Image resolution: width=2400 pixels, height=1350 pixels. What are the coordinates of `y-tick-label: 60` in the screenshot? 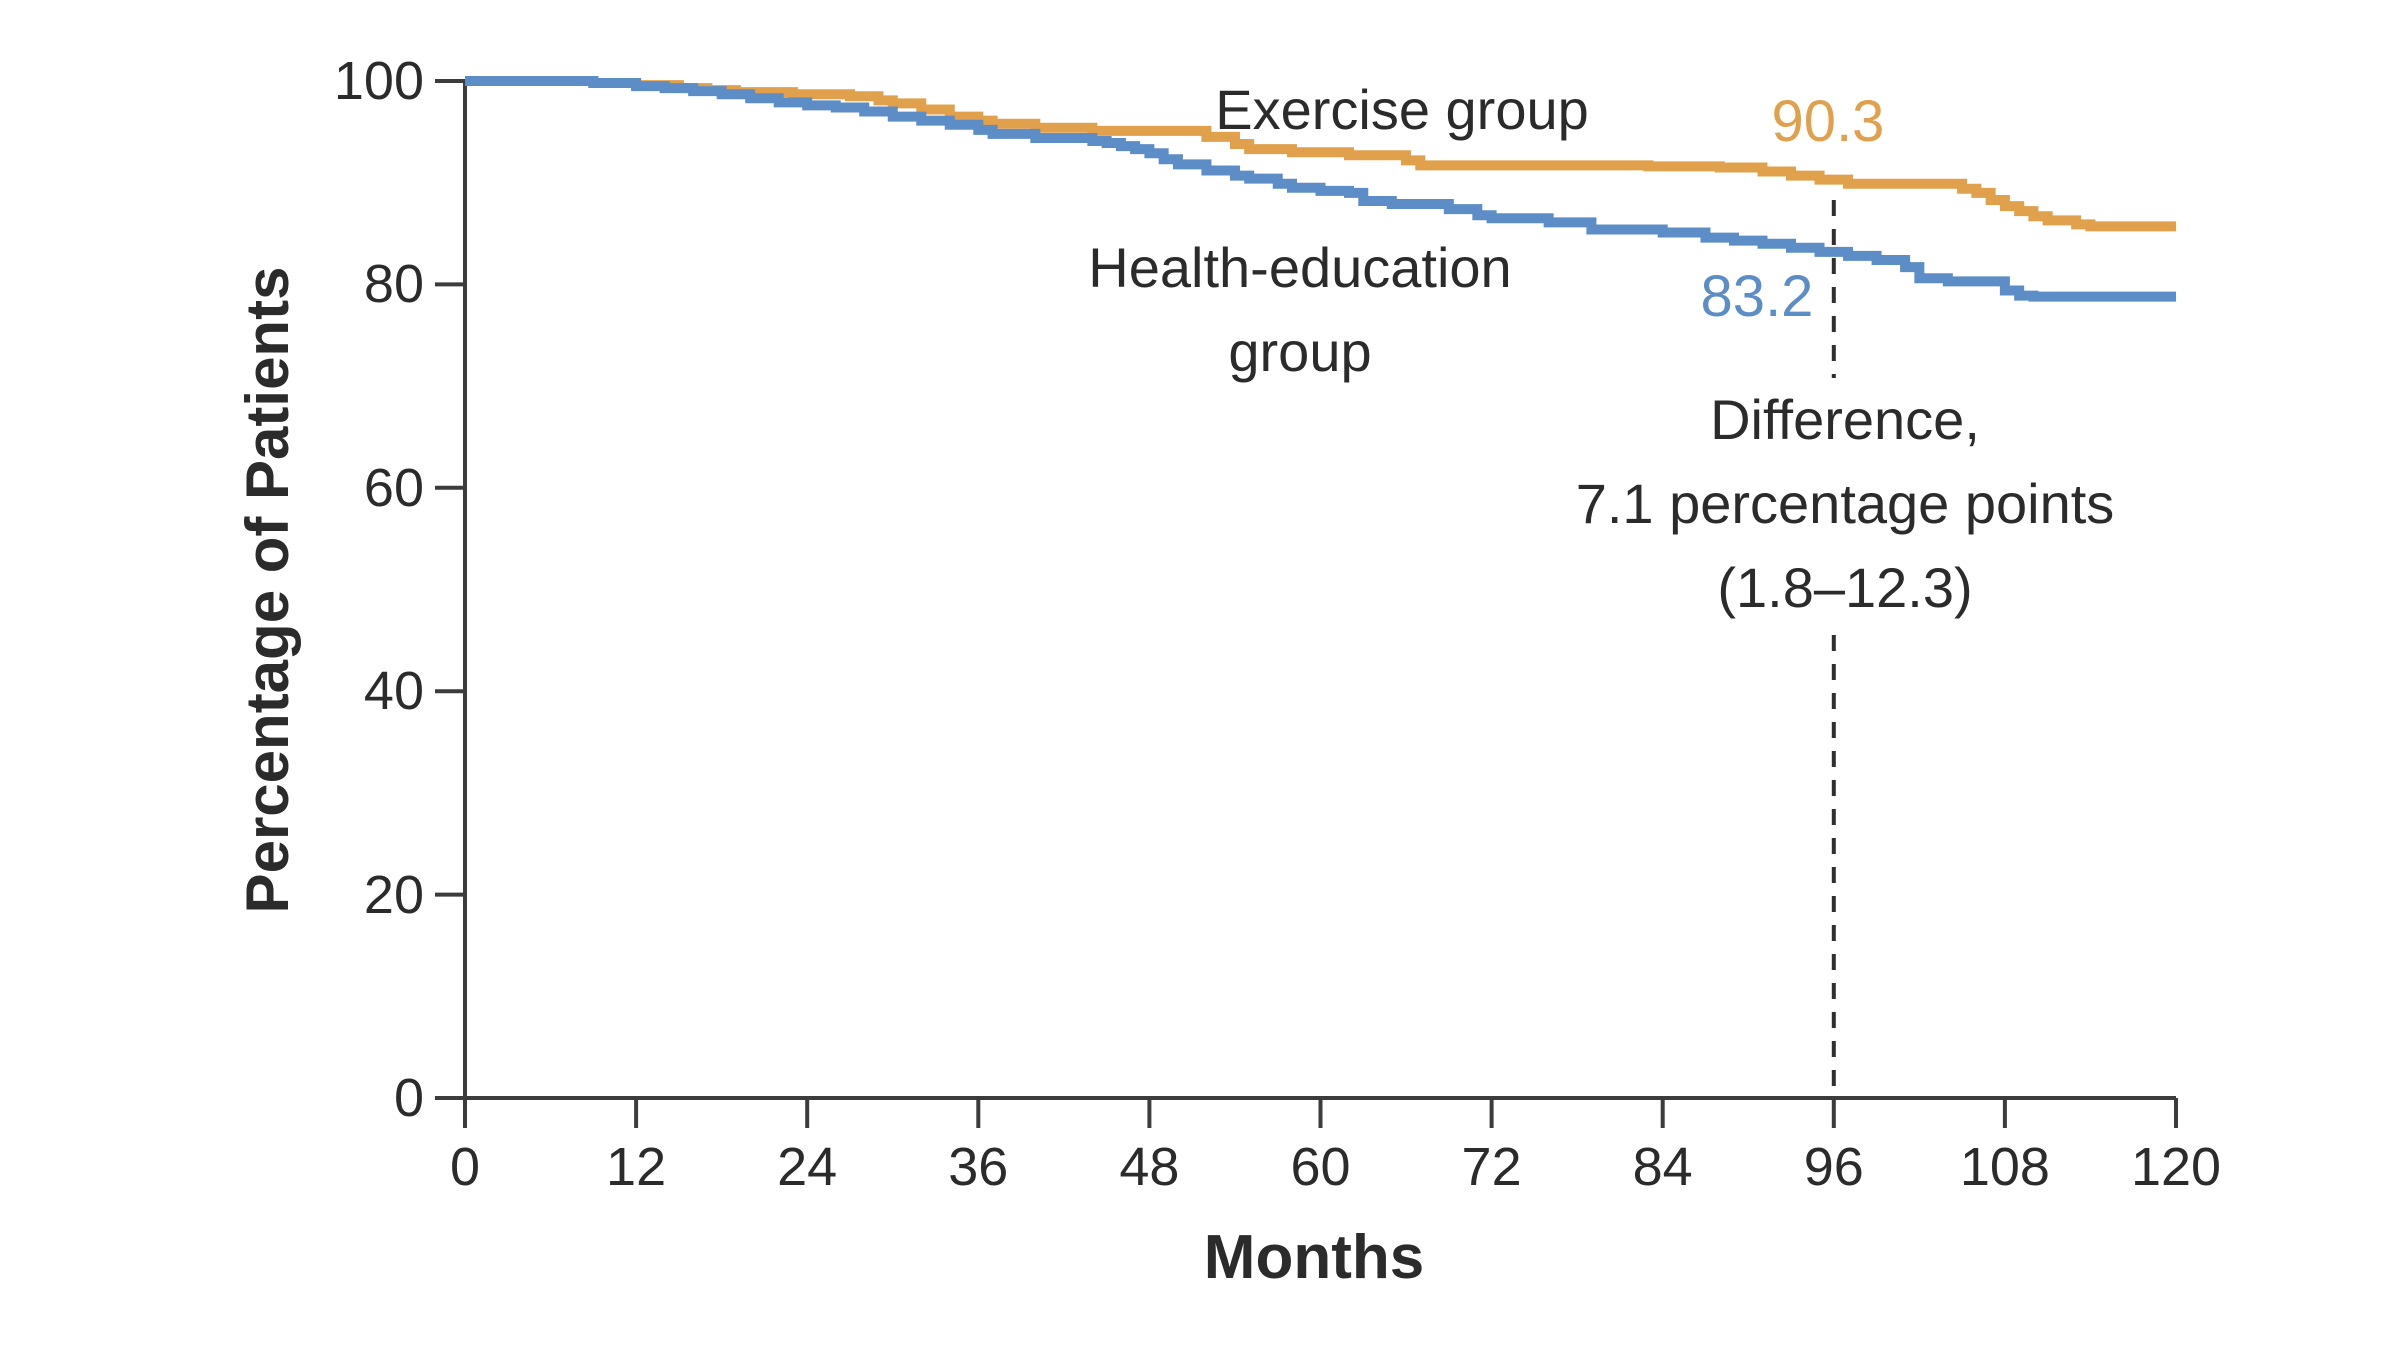 It's located at (393, 487).